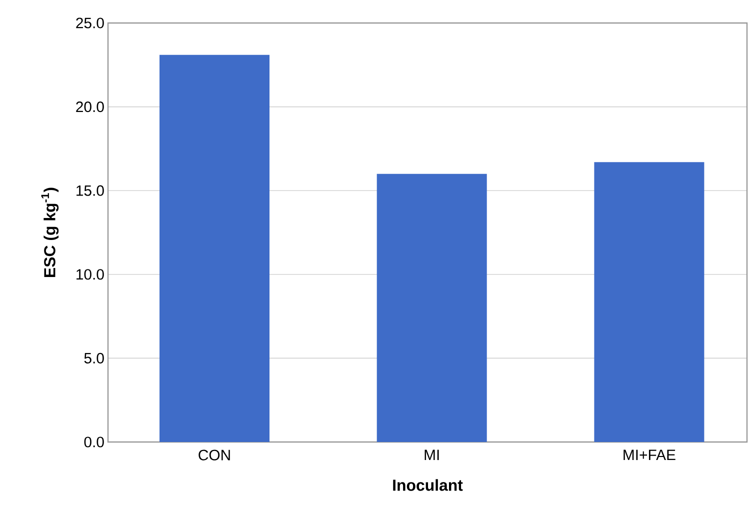 Image resolution: width=749 pixels, height=521 pixels. What do you see at coordinates (650, 455) in the screenshot?
I see `x-tick-label: MI+FAE` at bounding box center [650, 455].